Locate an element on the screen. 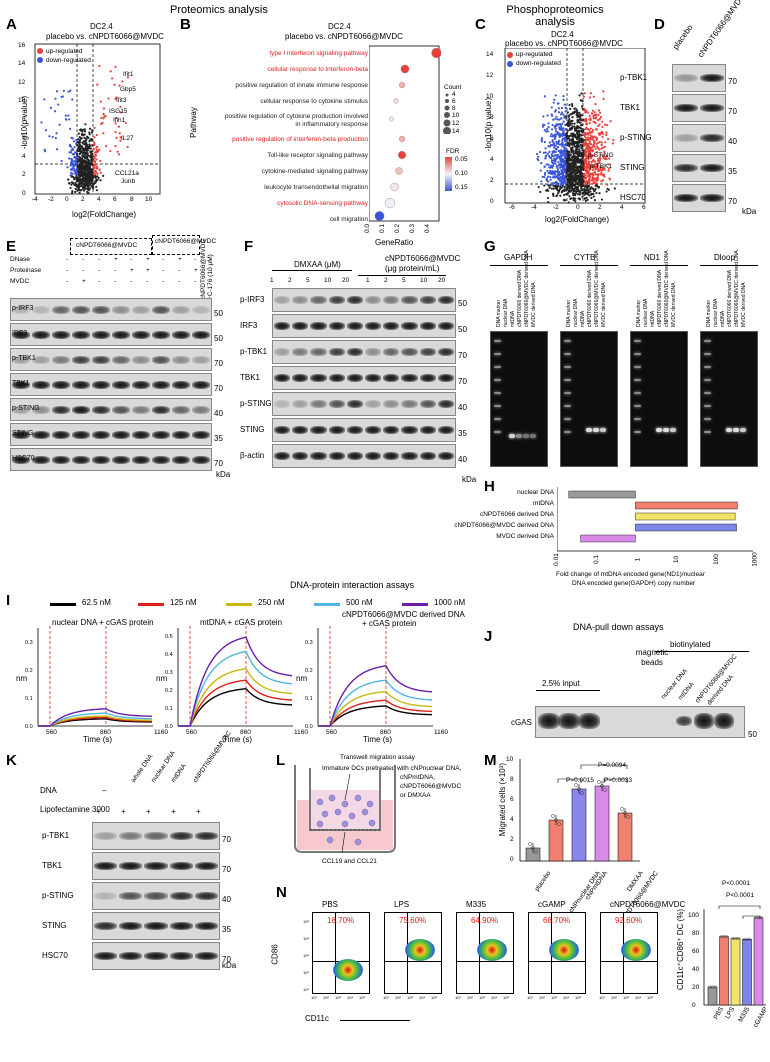 Image resolution: width=770 pixels, height=1062 pixels. k-marker: 70 is located at coordinates (226, 959).